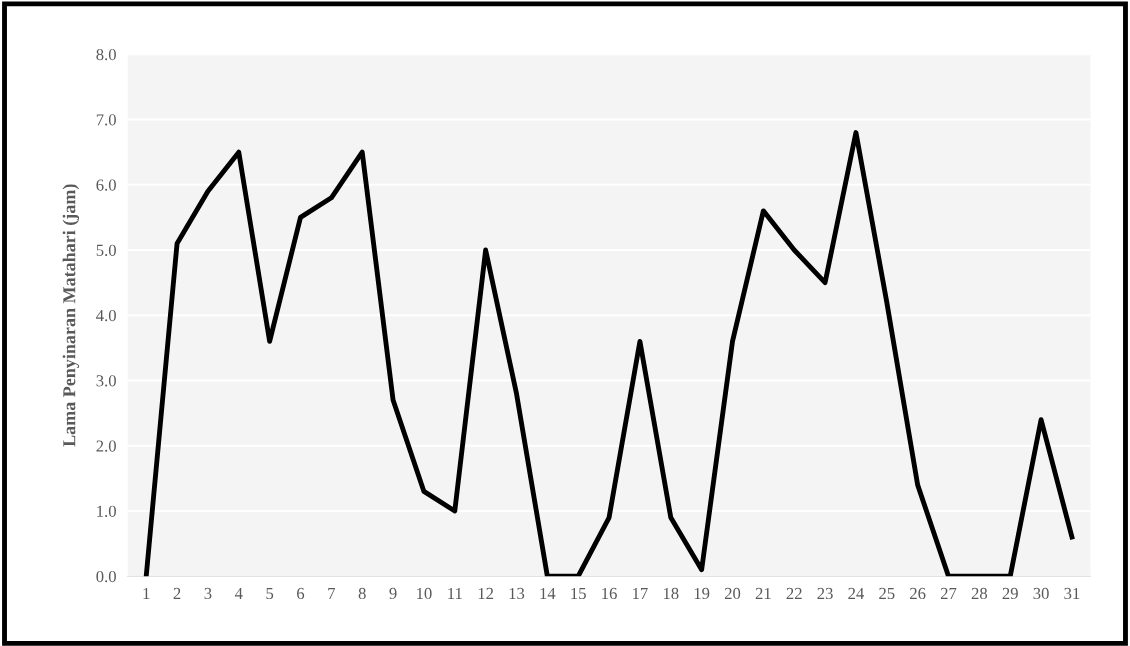 The height and width of the screenshot is (646, 1130). I want to click on x-tick-label: 25, so click(887, 593).